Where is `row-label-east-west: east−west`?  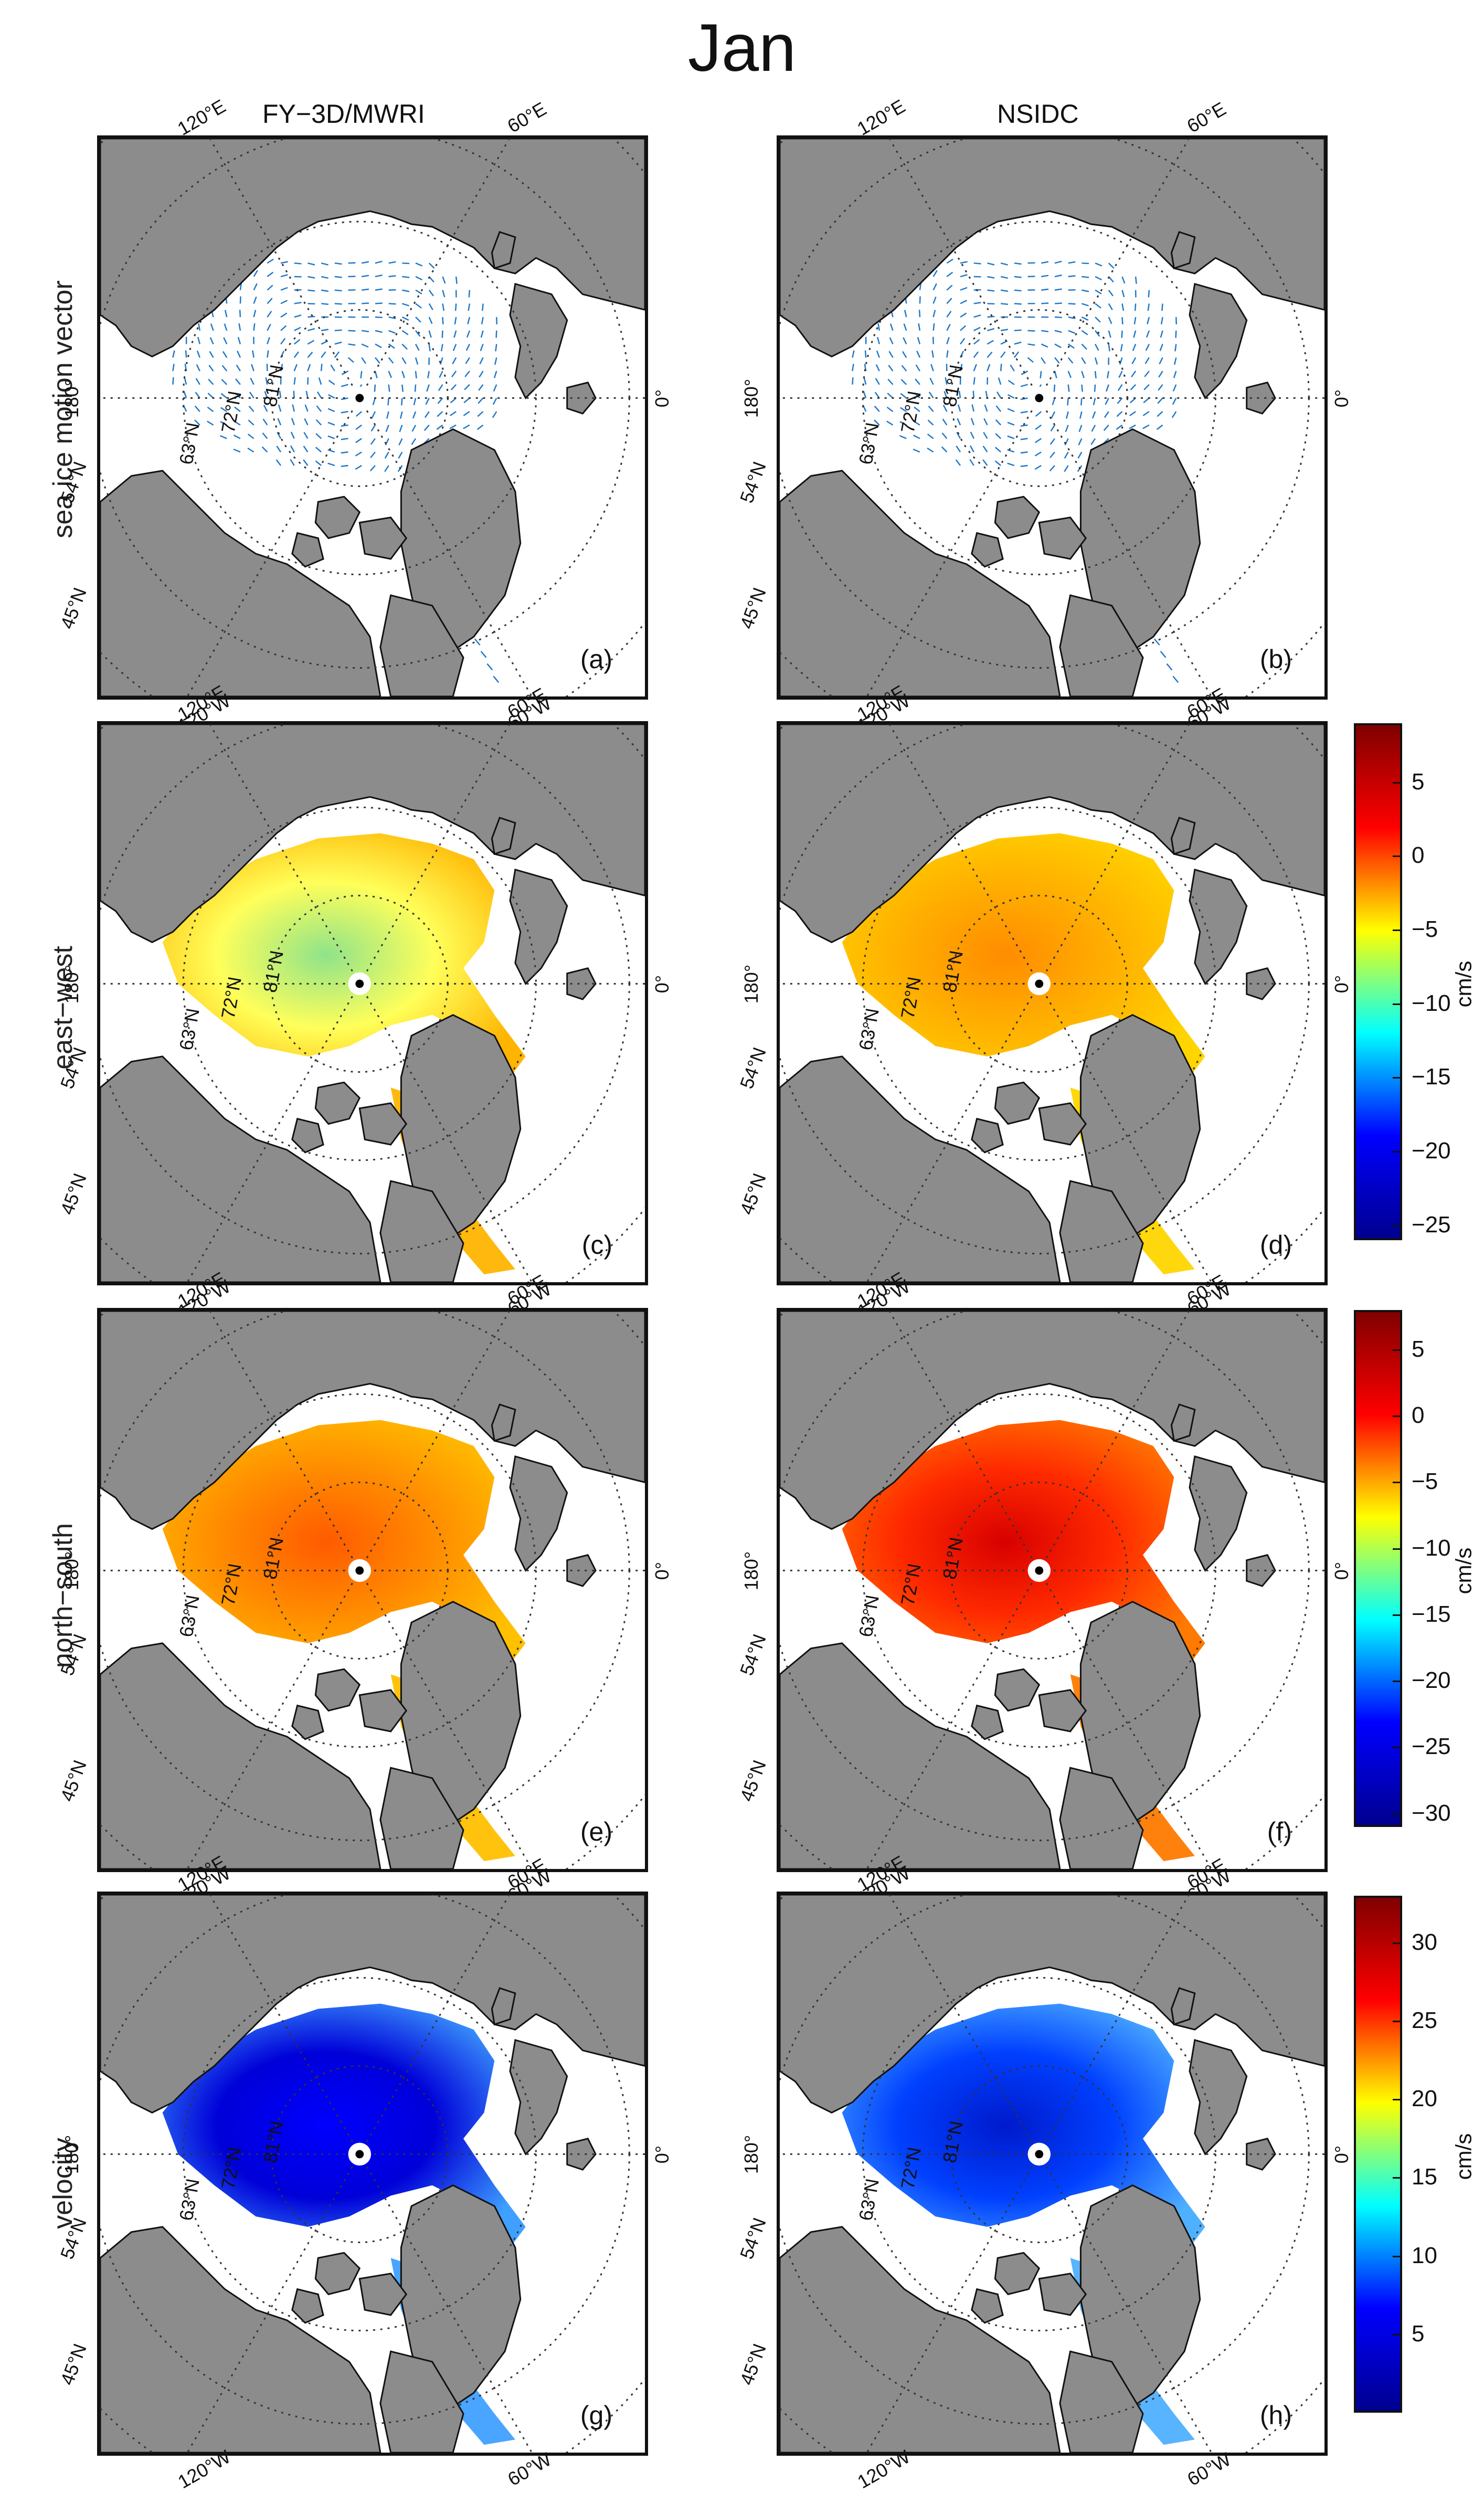 row-label-east-west: east−west is located at coordinates (63, 1007).